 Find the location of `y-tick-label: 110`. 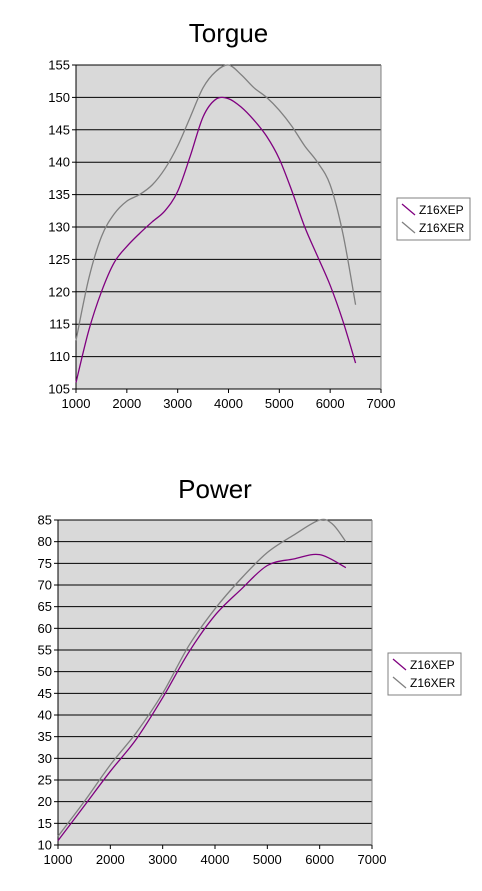

y-tick-label: 110 is located at coordinates (59, 356).